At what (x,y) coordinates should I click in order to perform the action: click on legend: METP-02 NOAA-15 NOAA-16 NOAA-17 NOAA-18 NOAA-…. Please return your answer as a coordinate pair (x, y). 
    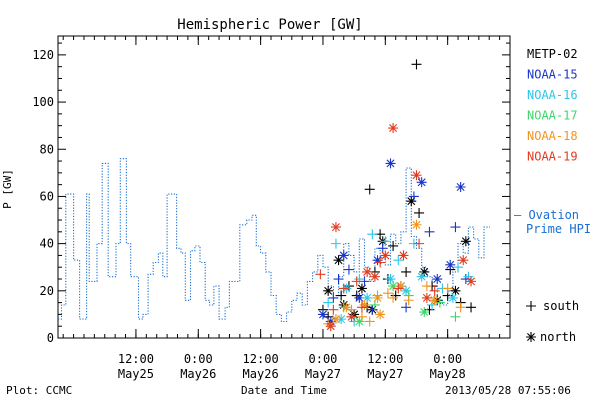
    Looking at the image, I should click on (552, 195).